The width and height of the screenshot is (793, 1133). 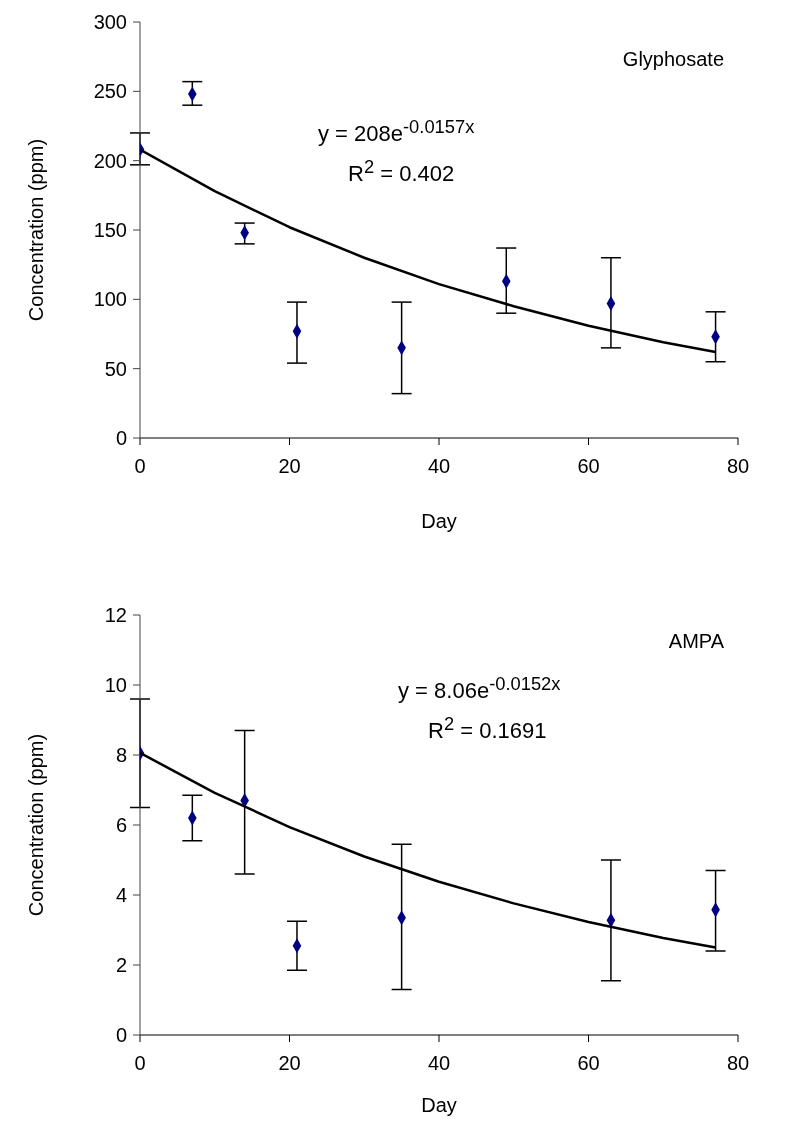 What do you see at coordinates (115, 368) in the screenshot?
I see `y-tick-label: 50` at bounding box center [115, 368].